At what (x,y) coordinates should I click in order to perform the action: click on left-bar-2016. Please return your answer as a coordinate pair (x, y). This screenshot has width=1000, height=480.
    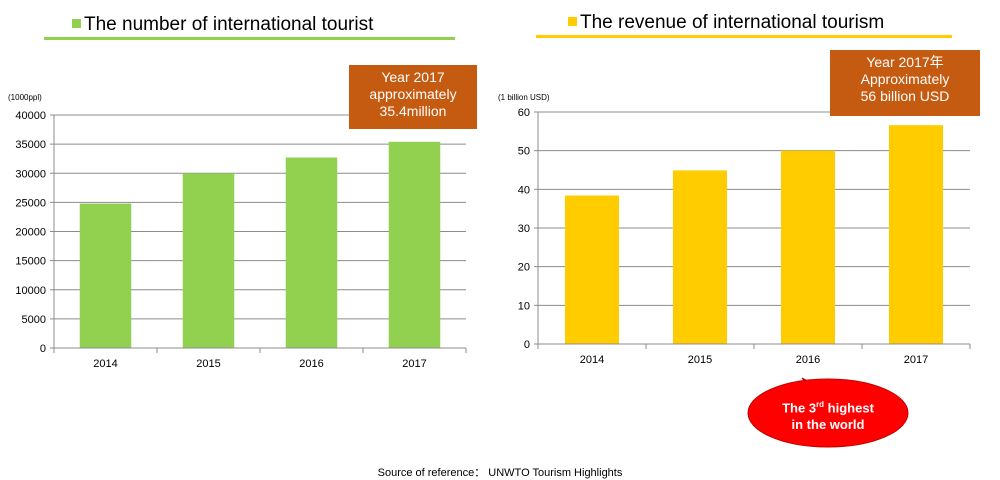
    Looking at the image, I should click on (311, 252).